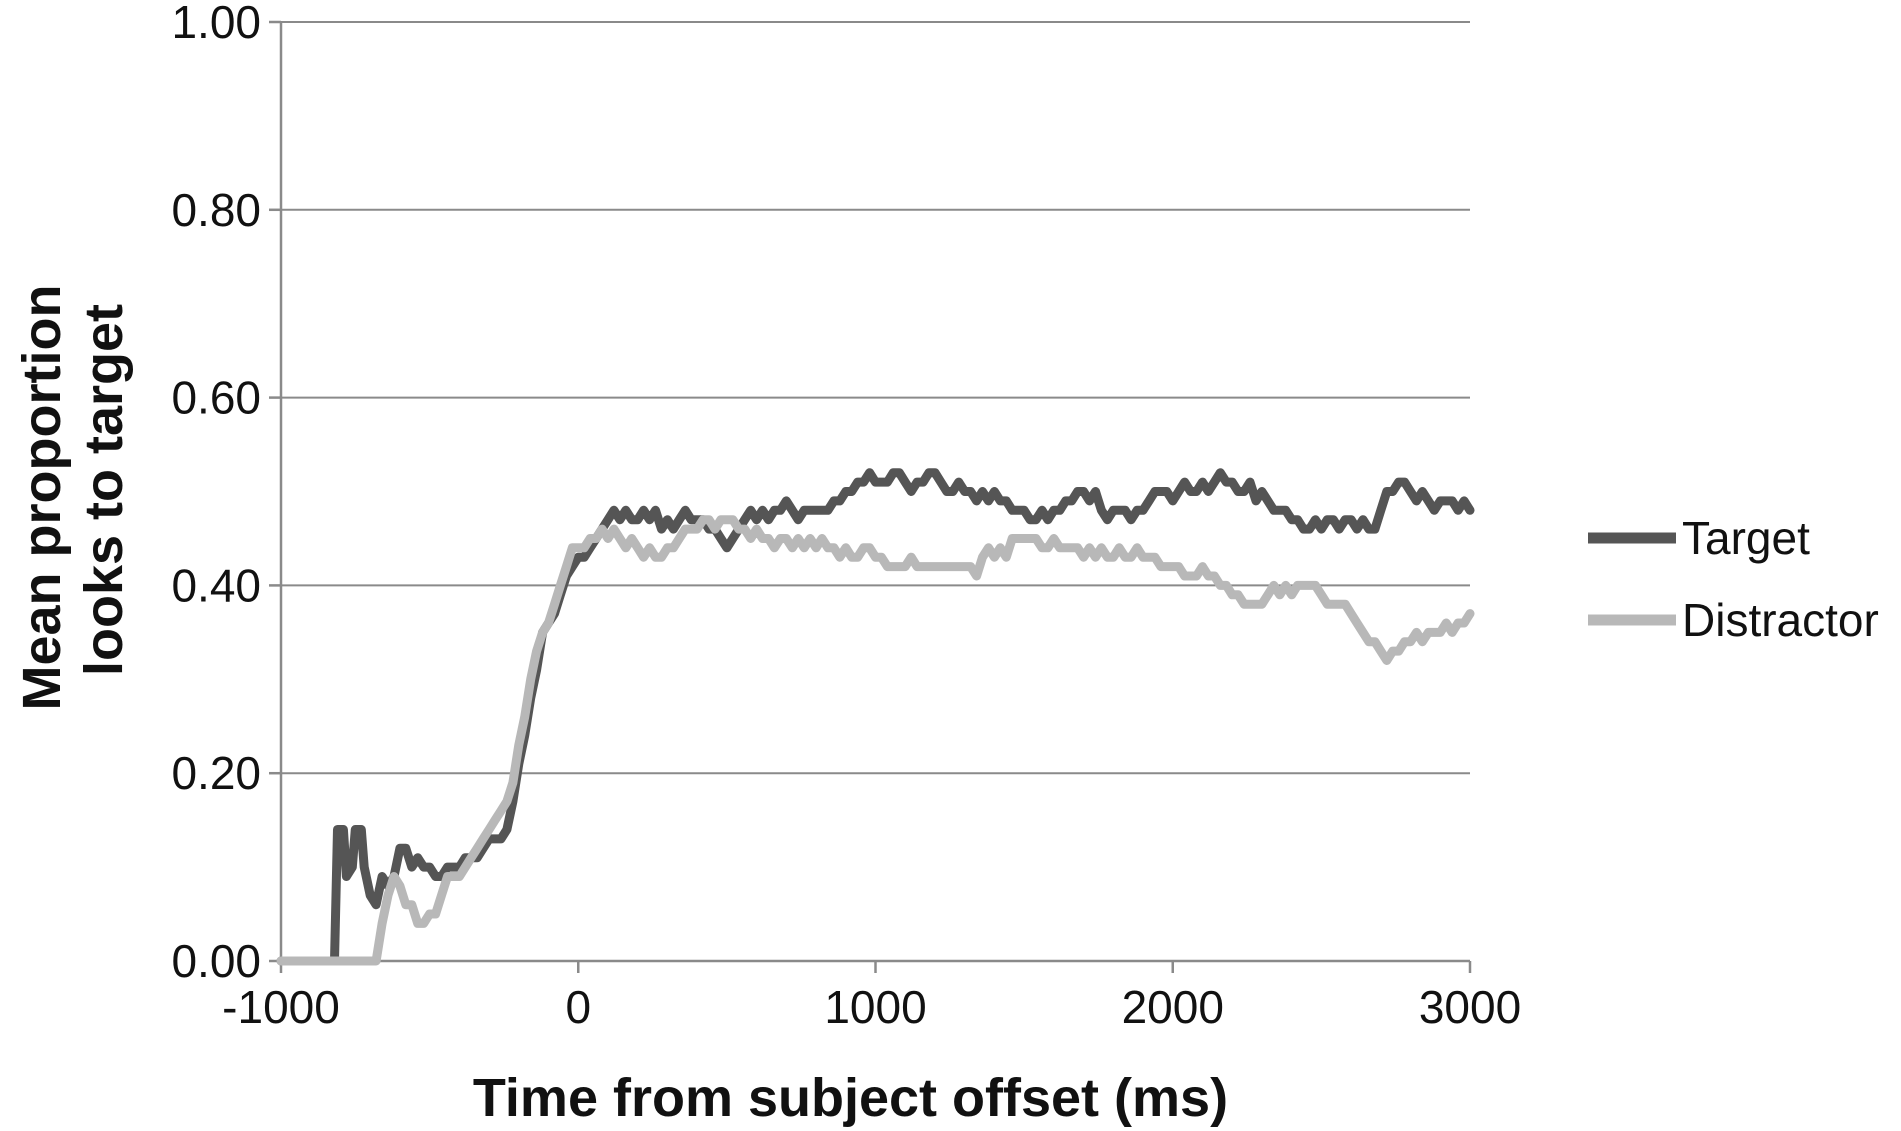 Image resolution: width=1901 pixels, height=1131 pixels. What do you see at coordinates (216, 210) in the screenshot?
I see `y-tick-label-4: 0.80` at bounding box center [216, 210].